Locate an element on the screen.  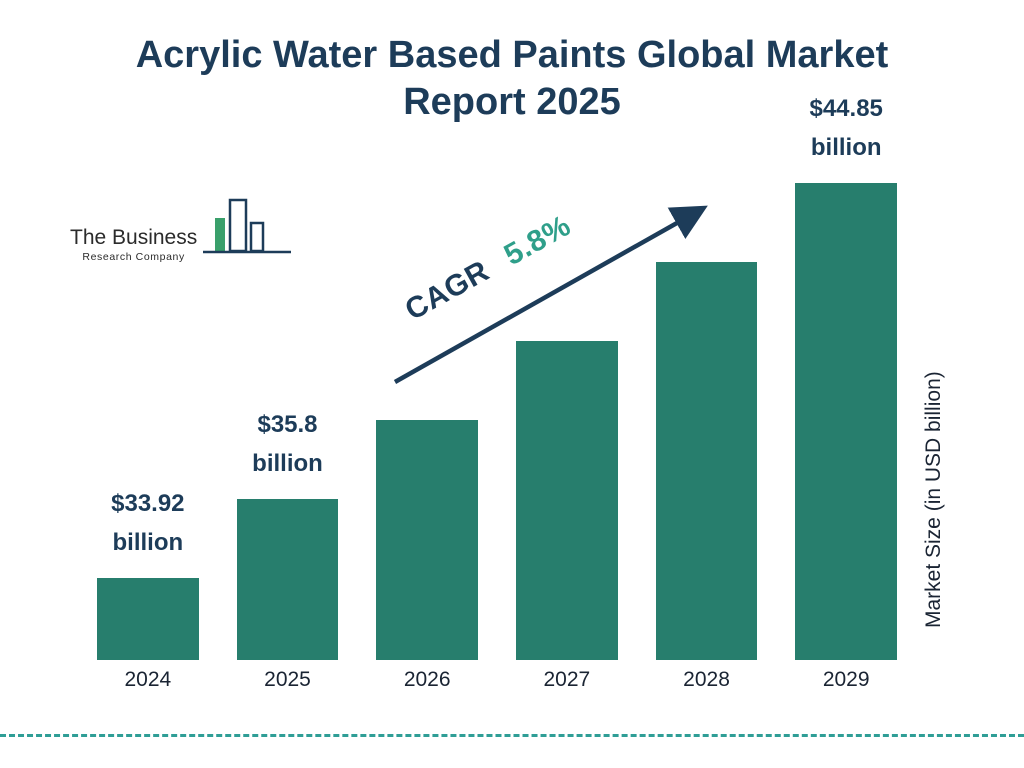
bottom-dashed-divider is located at coordinates (512, 735).